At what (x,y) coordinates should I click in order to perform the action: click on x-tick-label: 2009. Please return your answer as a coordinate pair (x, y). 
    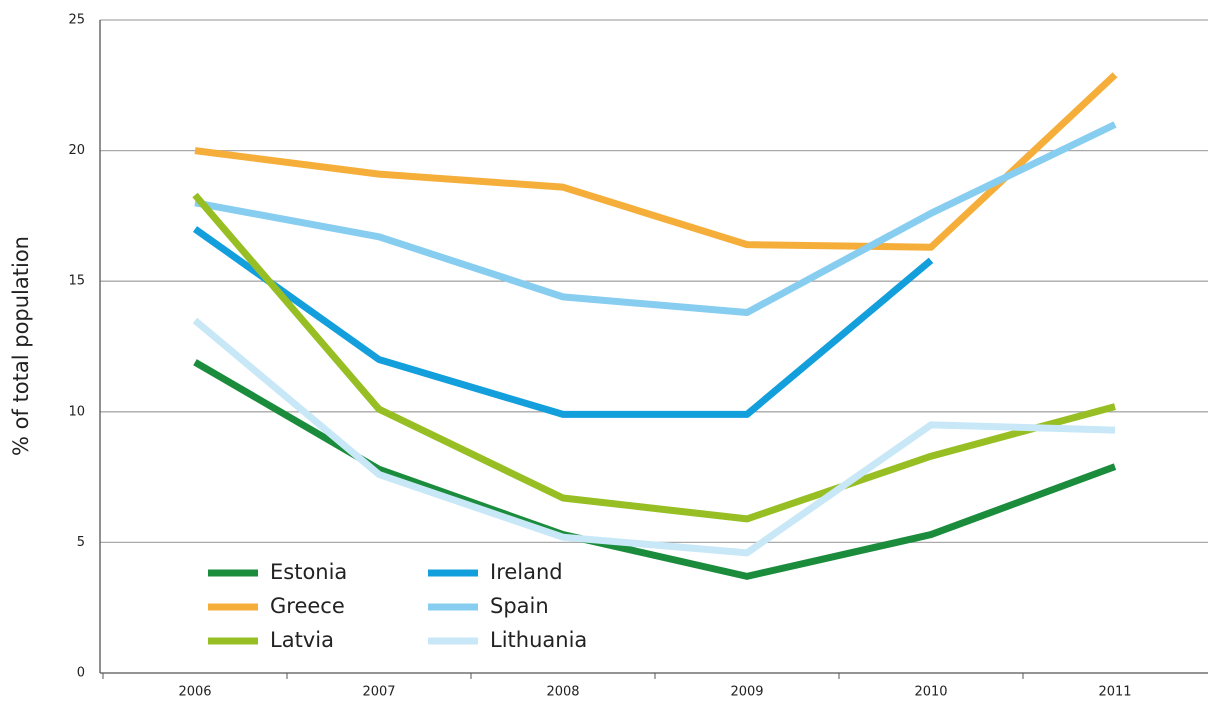
    Looking at the image, I should click on (746, 692).